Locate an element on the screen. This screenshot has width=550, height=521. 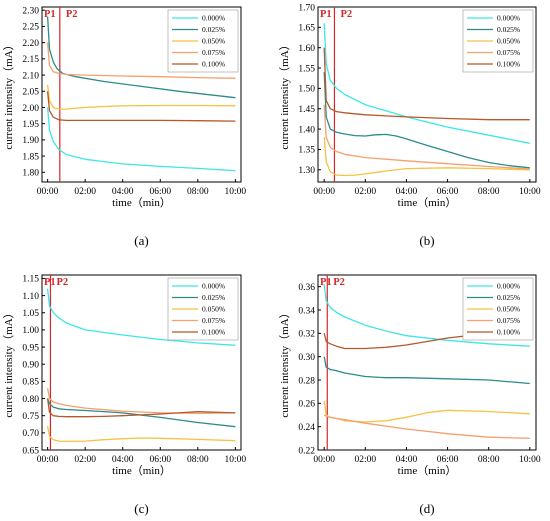
y-tick-label: 0.70 is located at coordinates (30, 434).